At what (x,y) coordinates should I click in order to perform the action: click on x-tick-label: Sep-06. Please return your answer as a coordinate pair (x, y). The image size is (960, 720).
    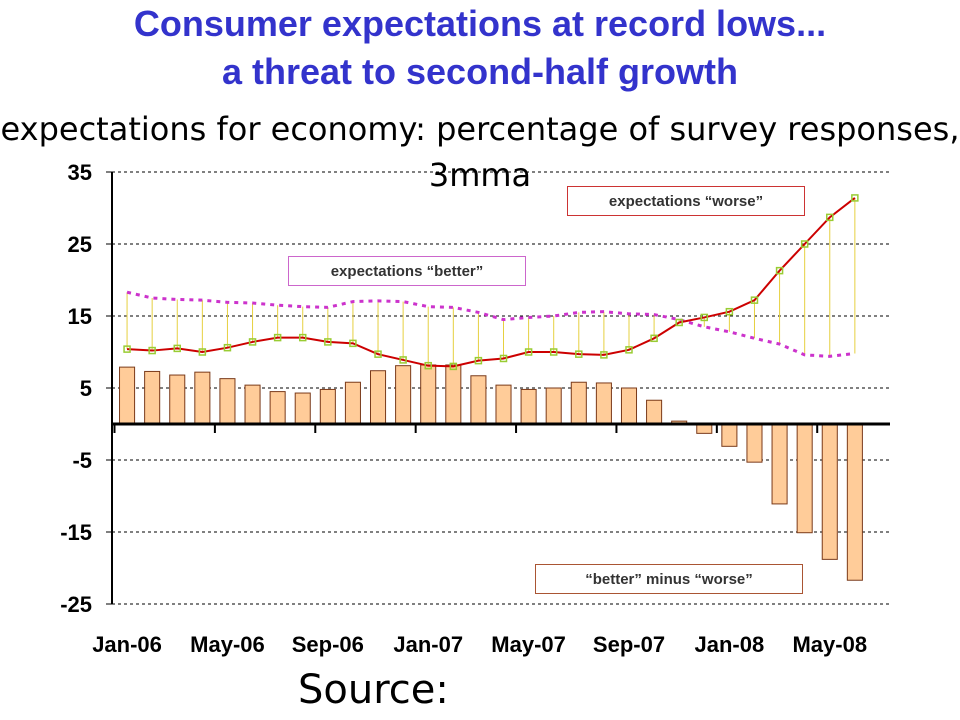
    Looking at the image, I should click on (328, 644).